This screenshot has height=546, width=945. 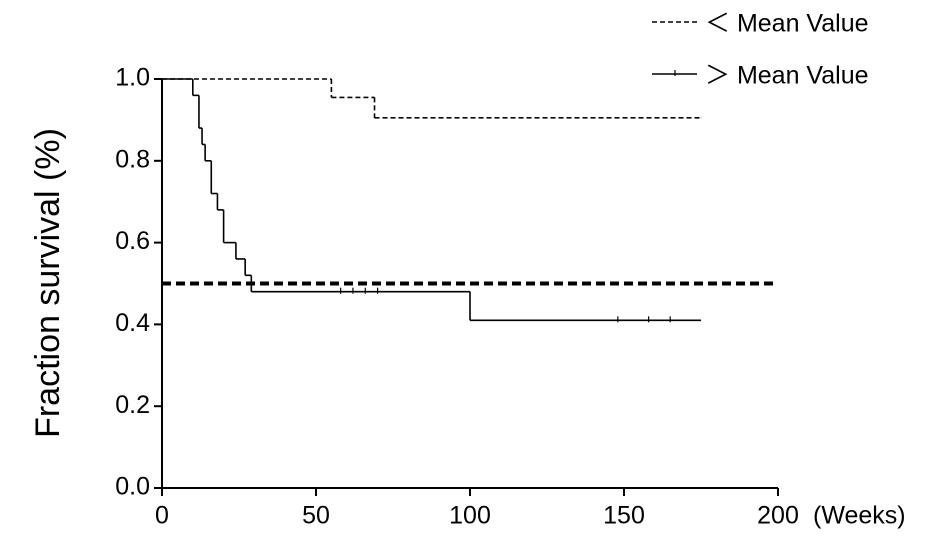 I want to click on legend-label: ＞ Mean Value, so click(x=787, y=76).